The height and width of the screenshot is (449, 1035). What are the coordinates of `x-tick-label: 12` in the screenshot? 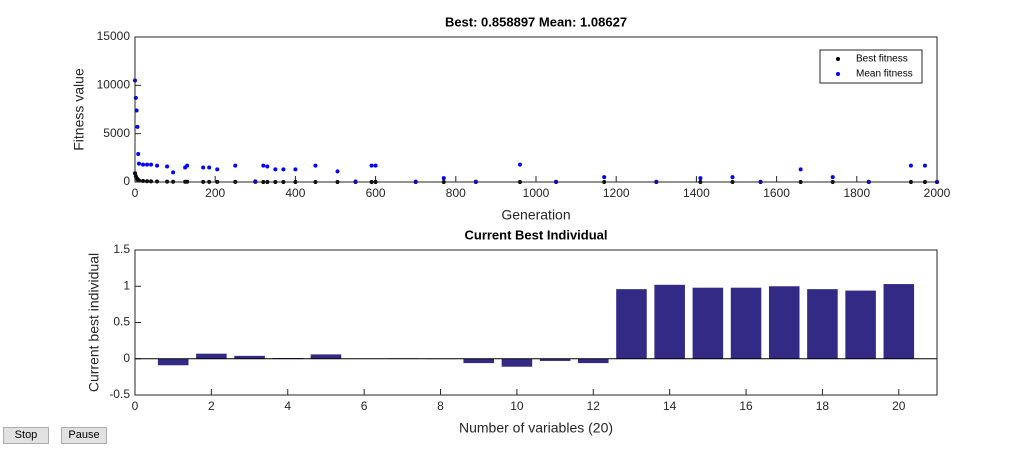 It's located at (594, 406).